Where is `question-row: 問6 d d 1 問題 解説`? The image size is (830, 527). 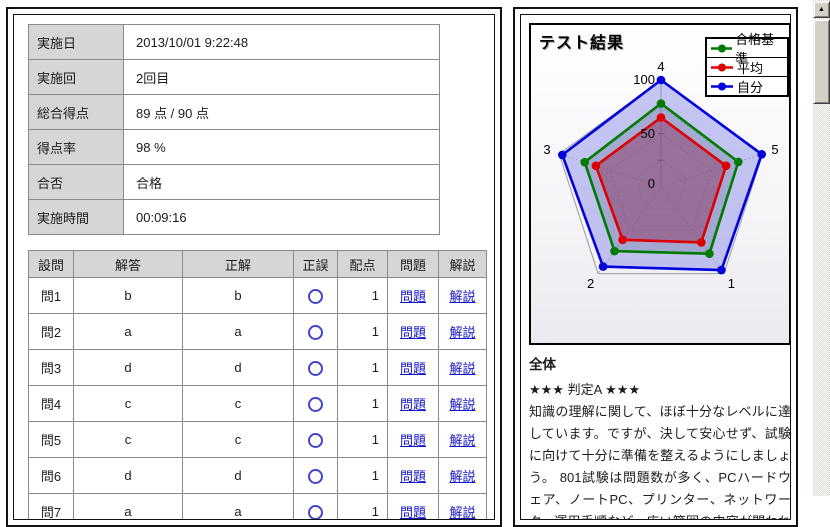
question-row: 問6 d d 1 問題 解説 is located at coordinates (257, 475).